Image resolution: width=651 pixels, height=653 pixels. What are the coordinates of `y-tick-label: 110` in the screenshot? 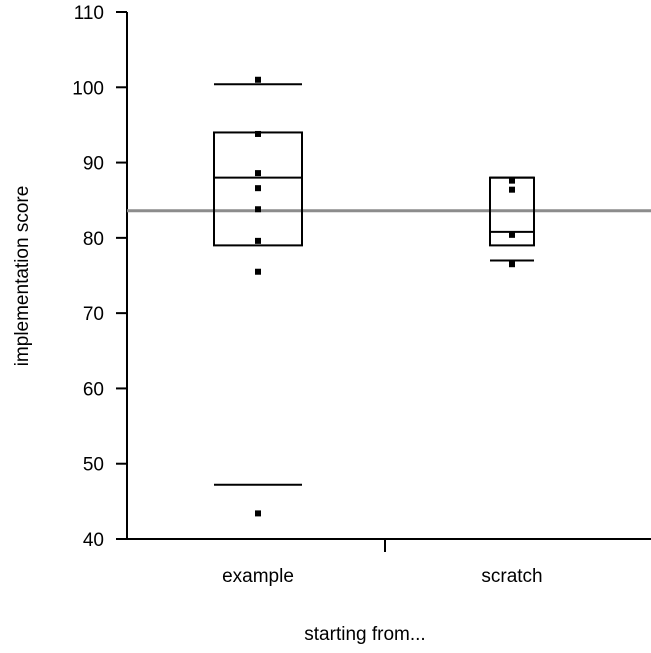 It's located at (89, 13).